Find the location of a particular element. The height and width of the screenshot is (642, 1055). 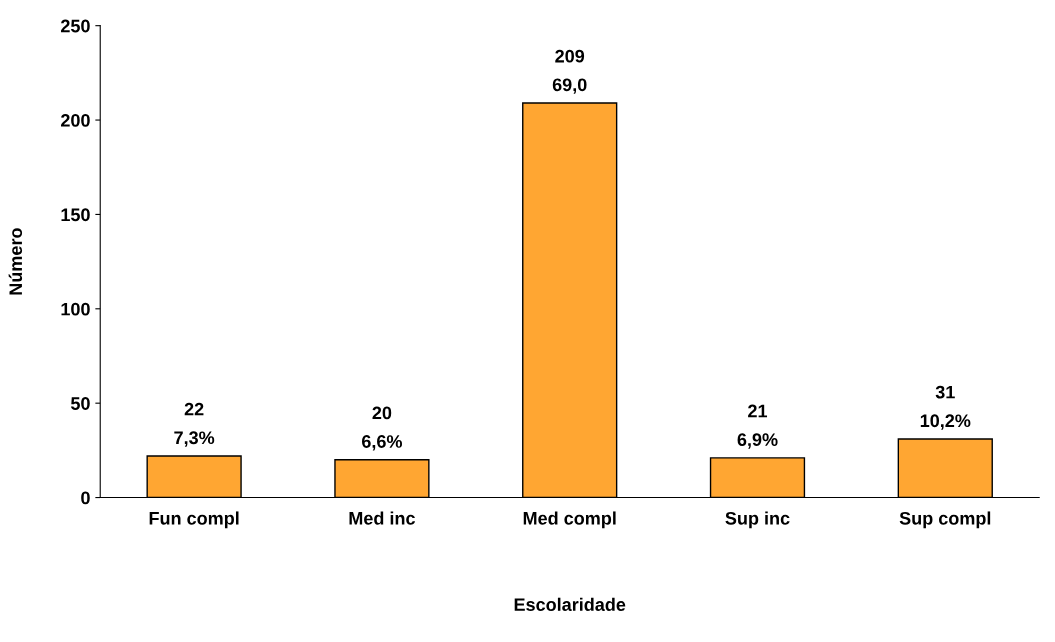

data-label: 21 6,9% is located at coordinates (757, 426).